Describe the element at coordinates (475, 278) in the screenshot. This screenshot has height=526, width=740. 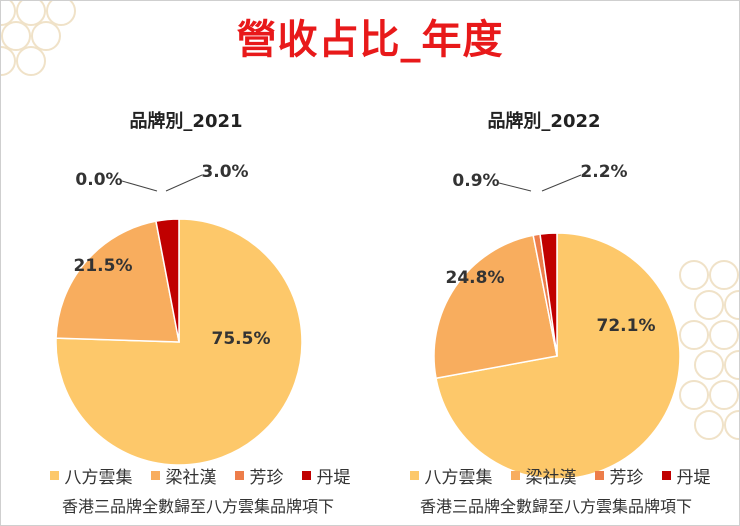
I see `data-label-1: 24.8%` at that location.